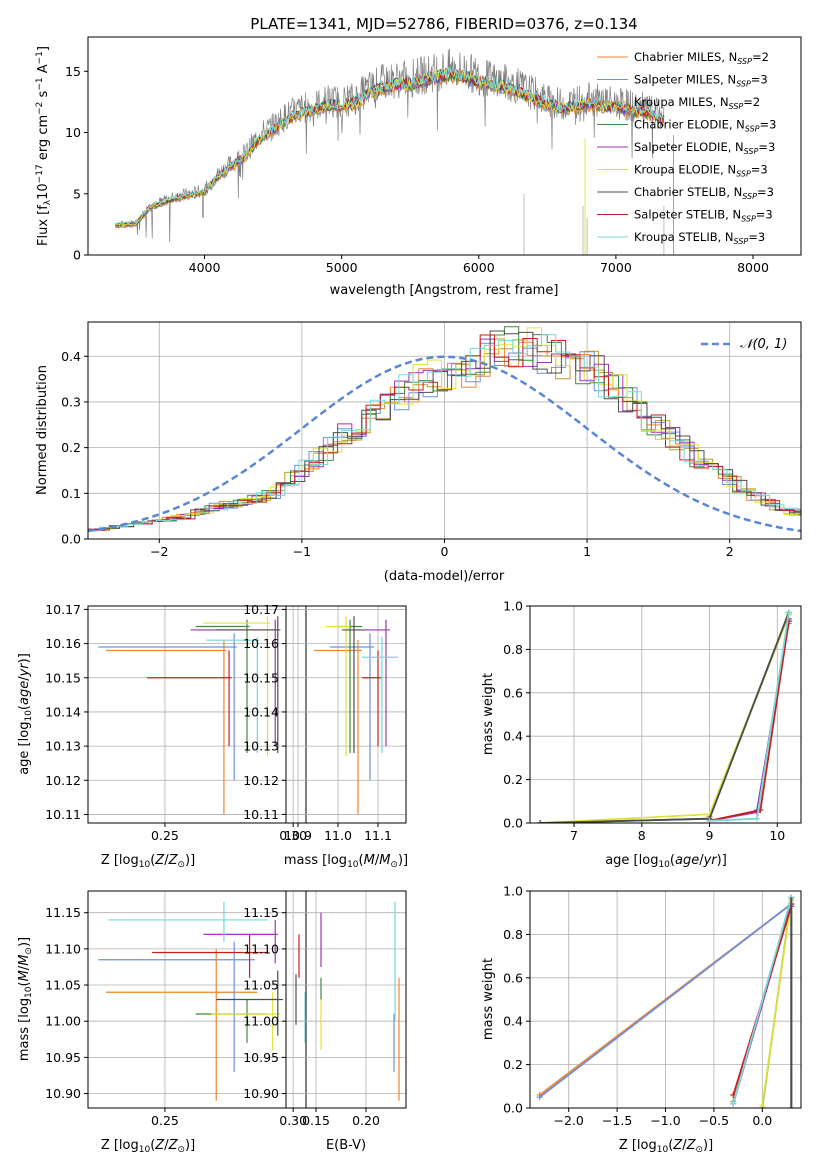 This screenshot has width=819, height=1170. What do you see at coordinates (261, 1057) in the screenshot?
I see `y-tick-label: 10.95` at bounding box center [261, 1057].